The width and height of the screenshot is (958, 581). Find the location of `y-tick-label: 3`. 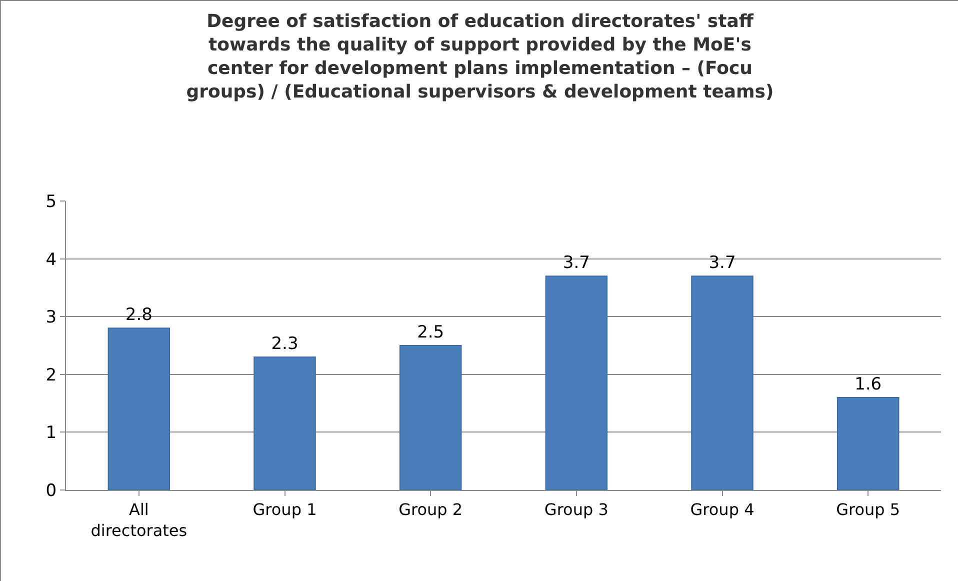

y-tick-label: 3 is located at coordinates (51, 318).